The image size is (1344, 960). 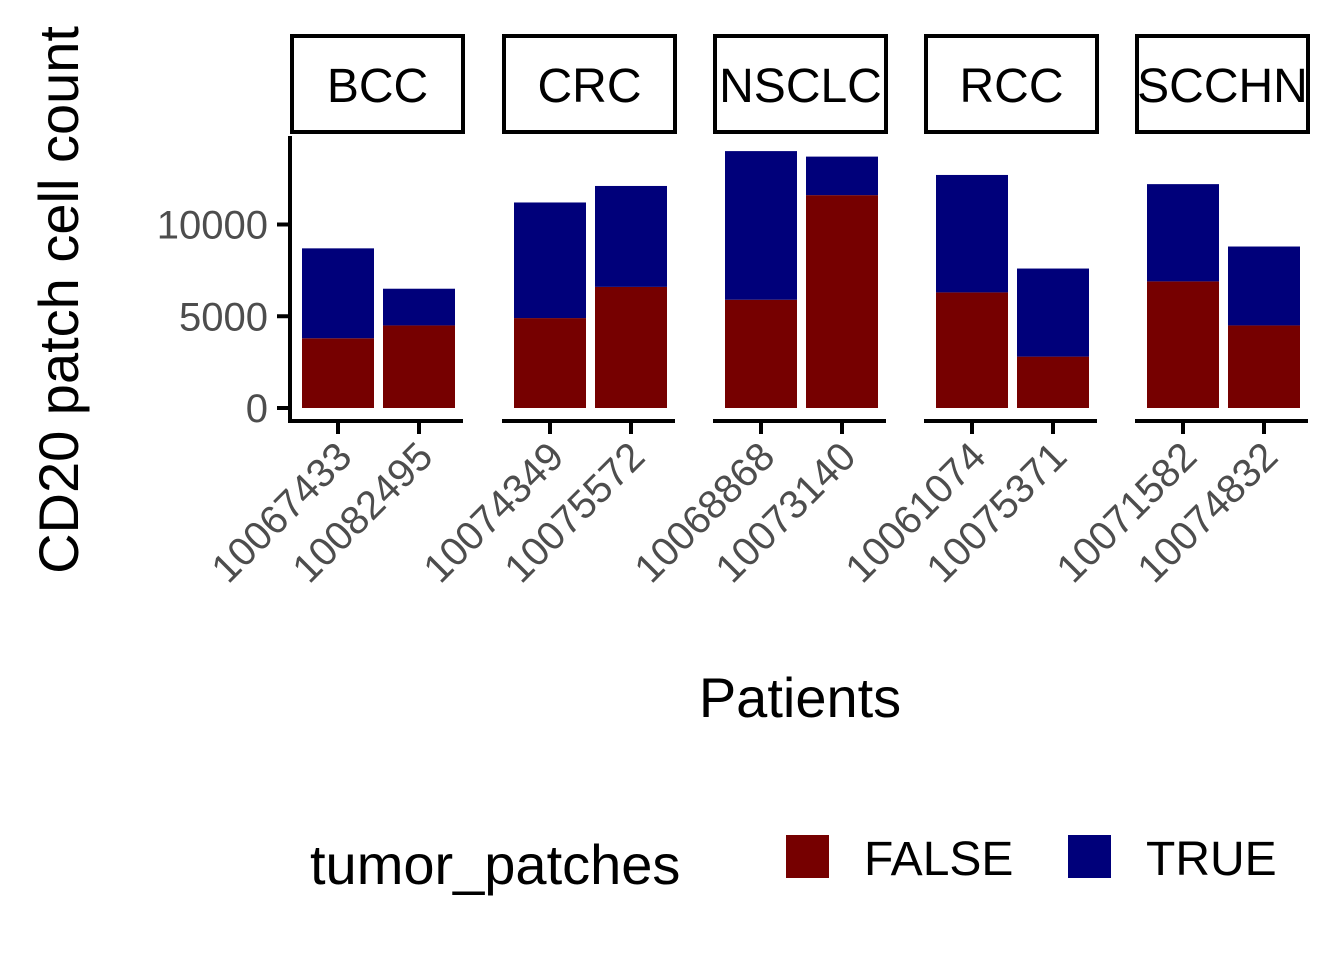 What do you see at coordinates (807, 856) in the screenshot?
I see `legend-key-false` at bounding box center [807, 856].